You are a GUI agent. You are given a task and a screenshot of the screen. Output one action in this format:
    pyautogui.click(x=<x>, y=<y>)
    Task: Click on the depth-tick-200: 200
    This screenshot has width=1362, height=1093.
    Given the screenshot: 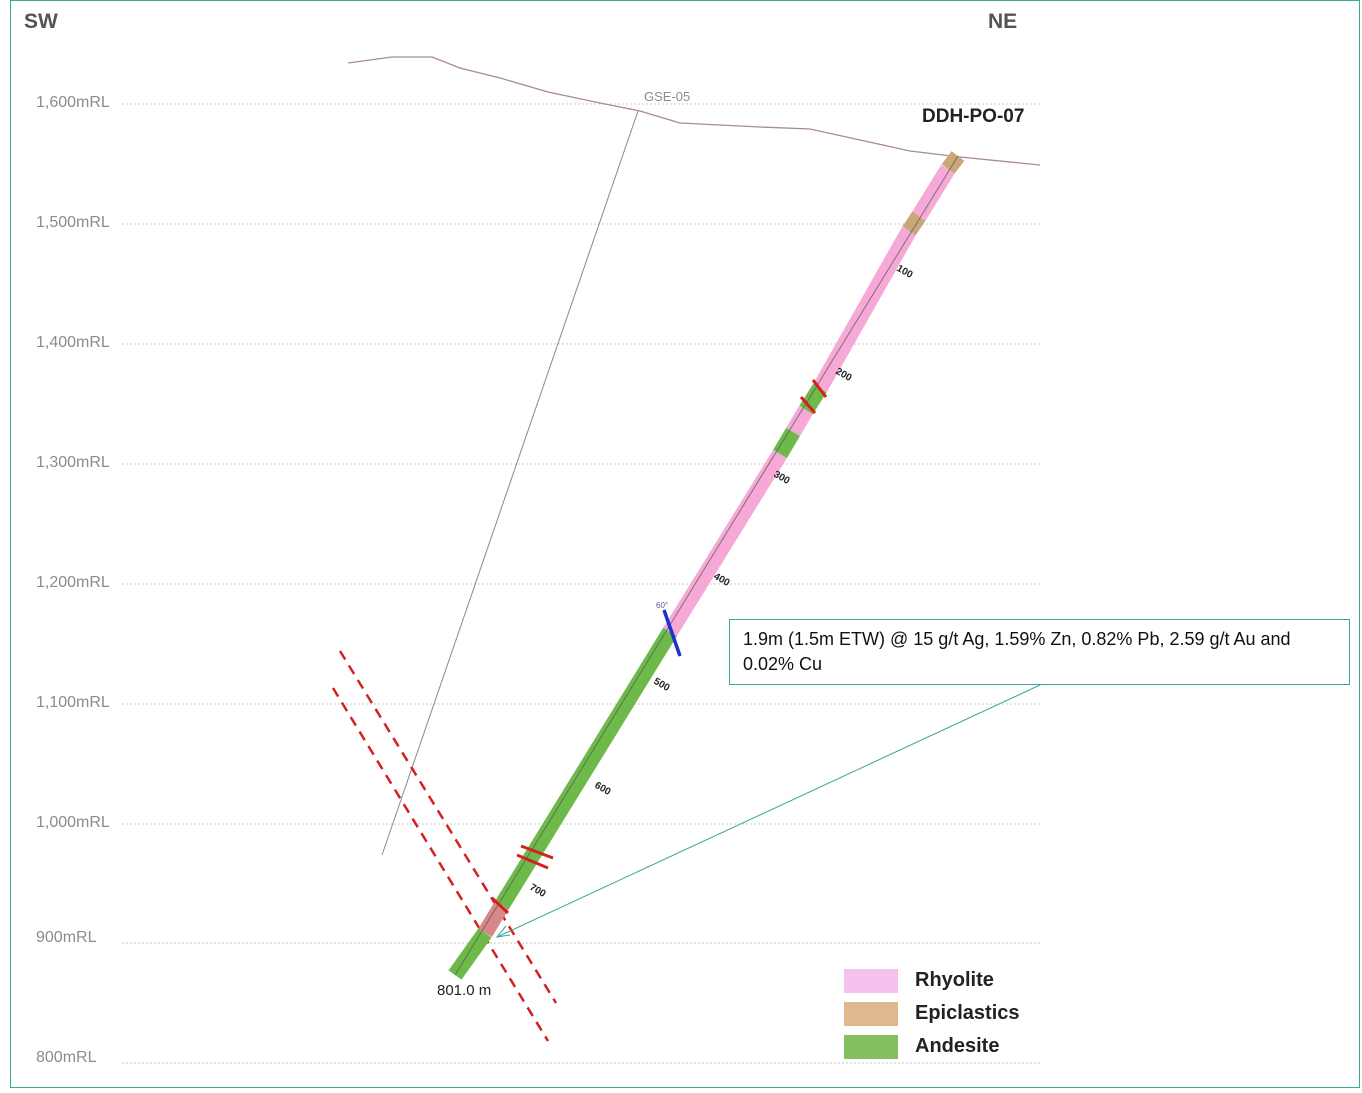 What is the action you would take?
    pyautogui.click(x=844, y=375)
    